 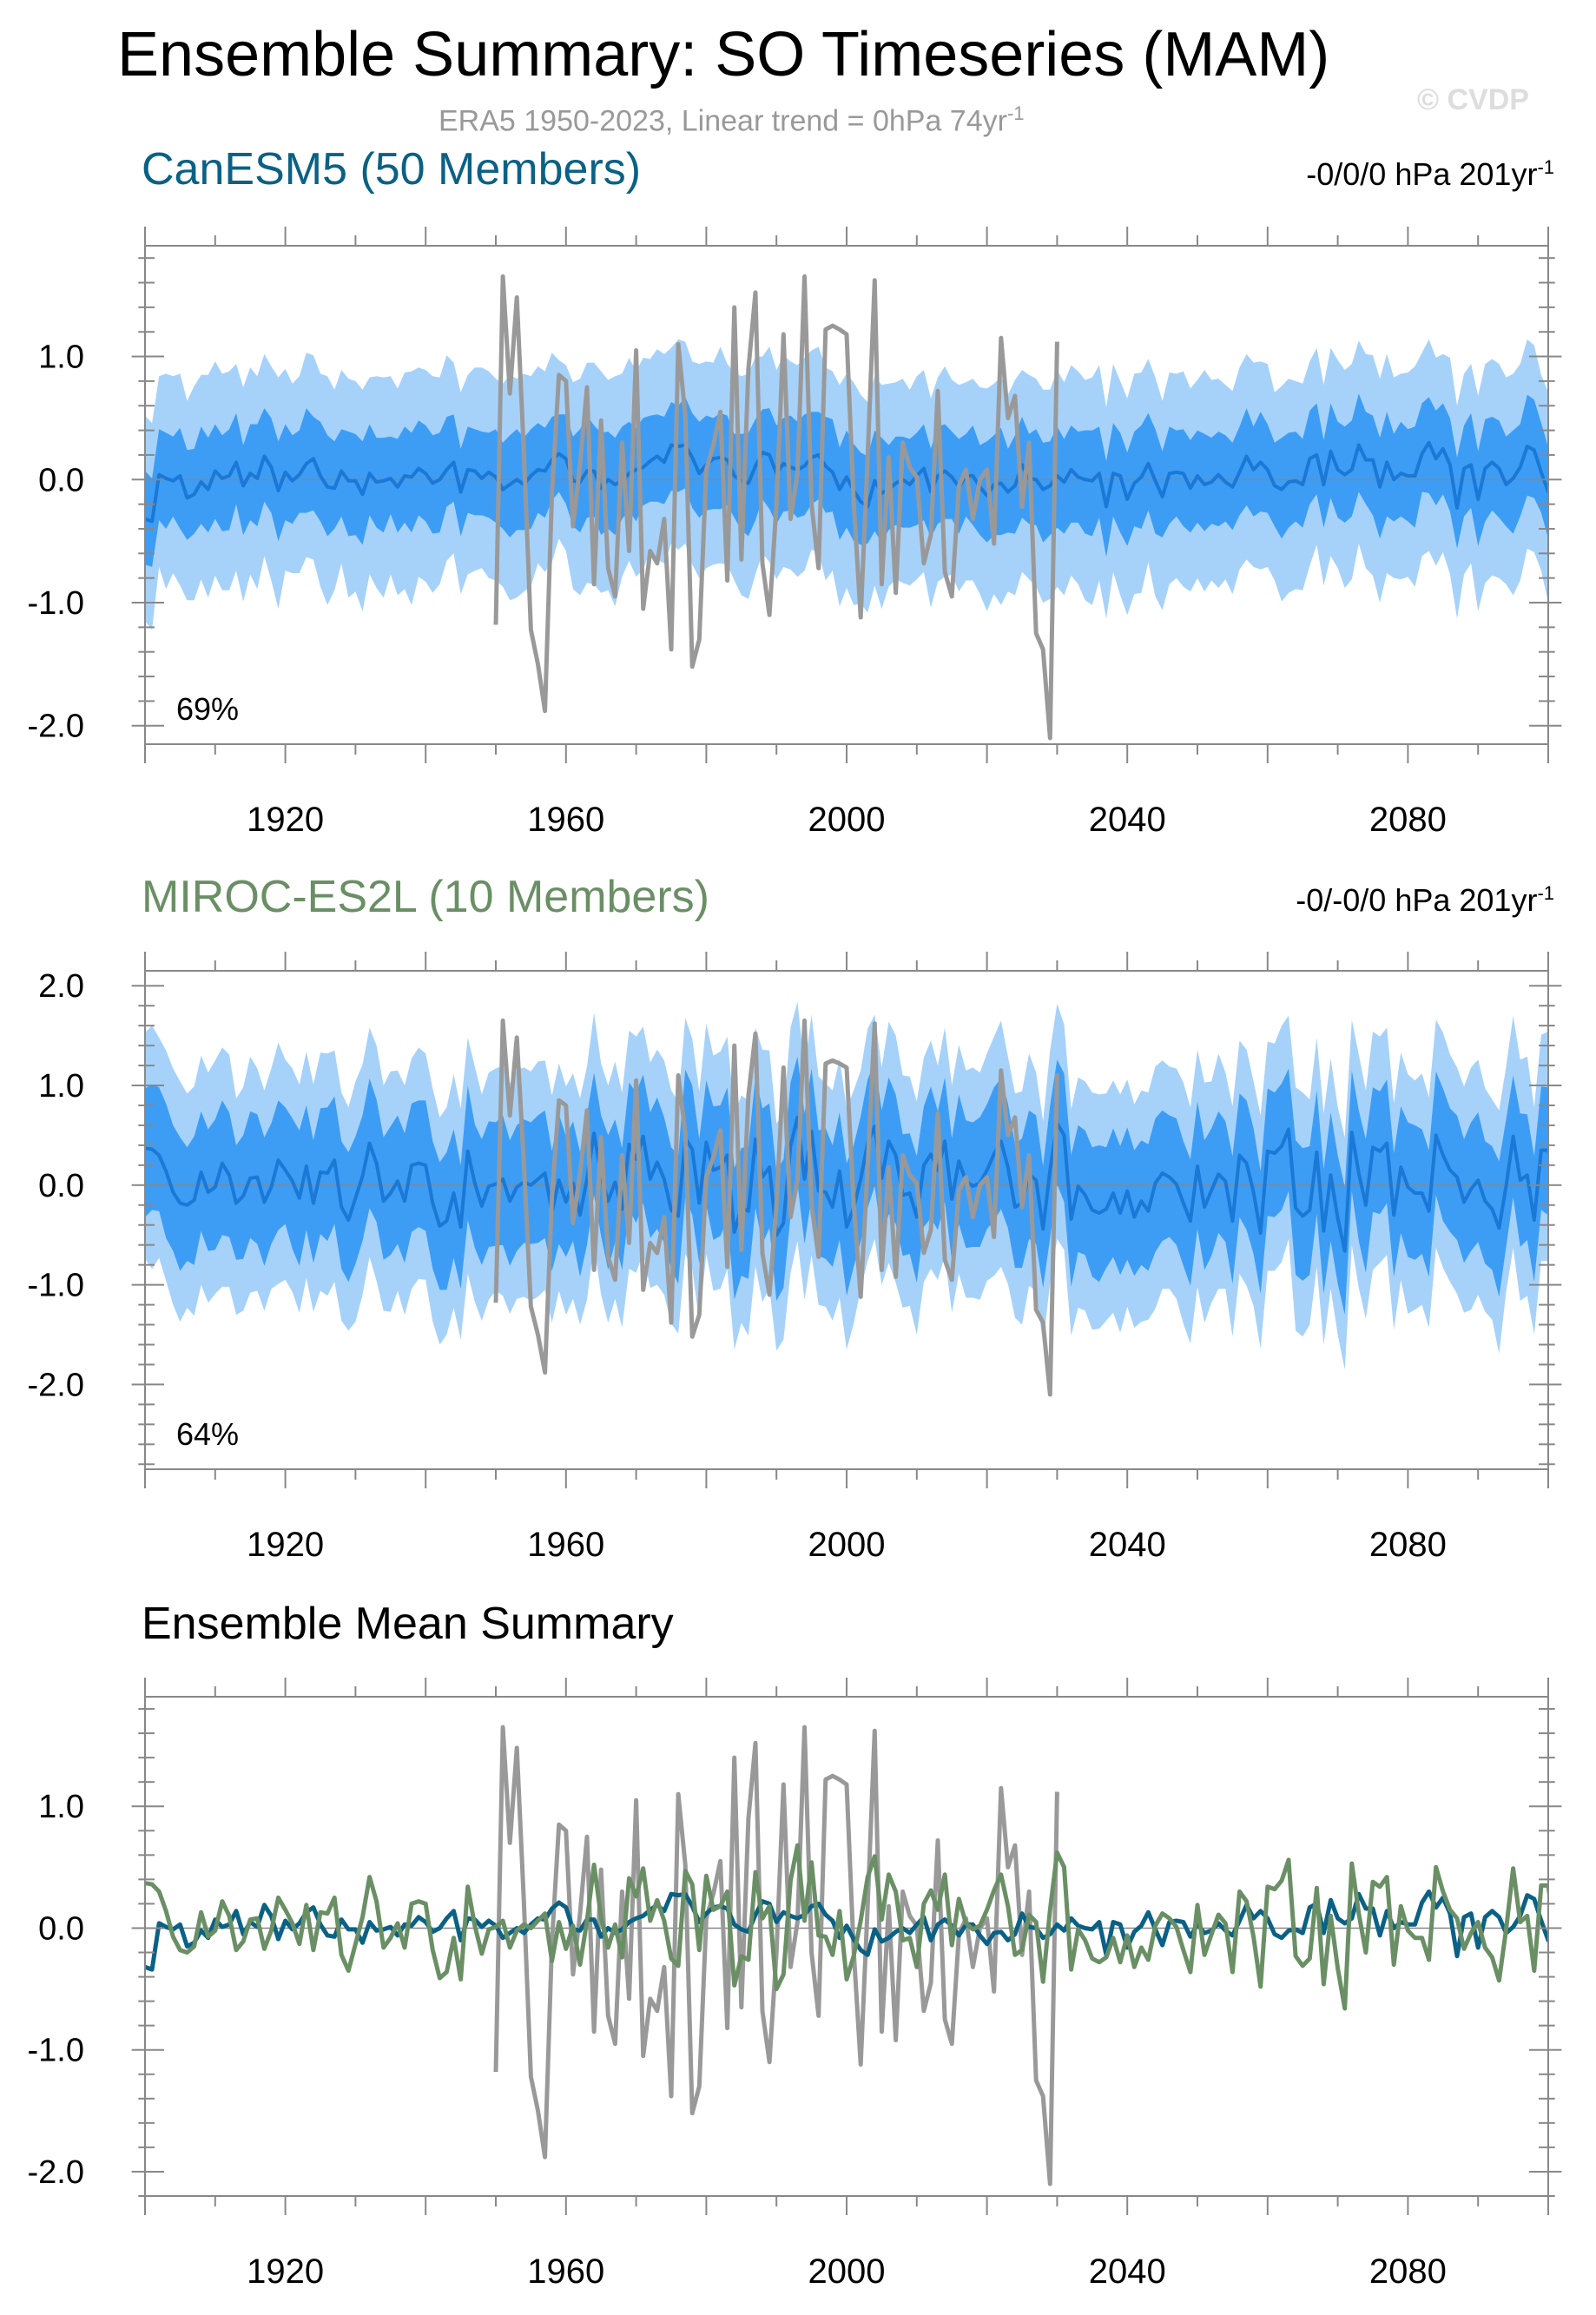 I want to click on y-tick-label: 2.0, so click(x=61, y=986).